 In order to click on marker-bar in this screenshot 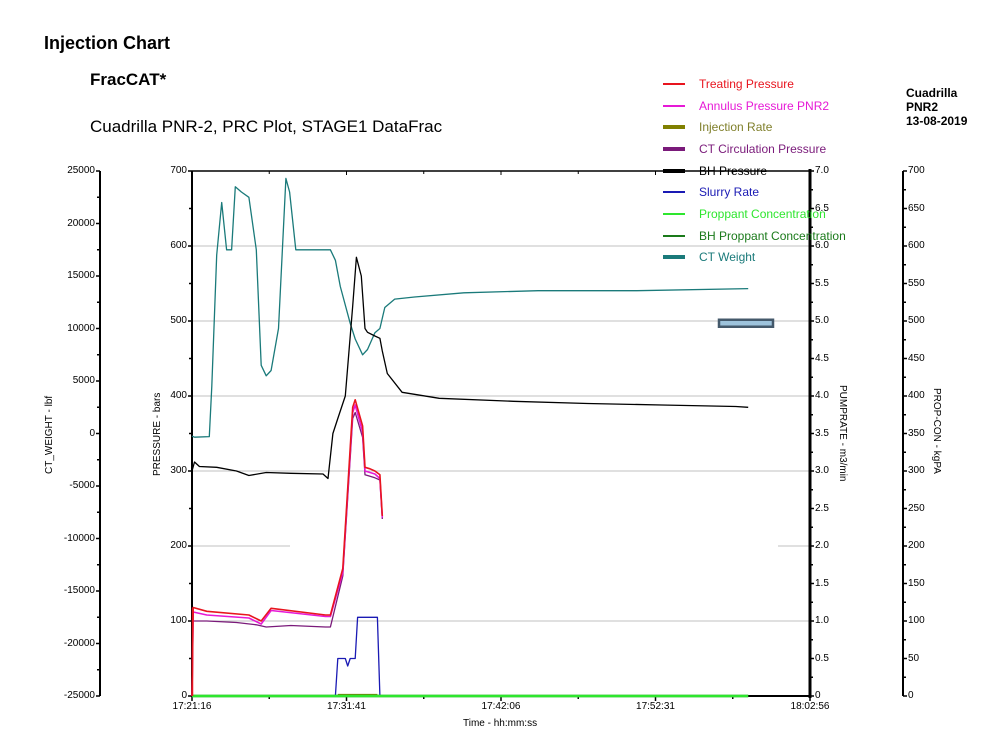, I will do `click(746, 323)`.